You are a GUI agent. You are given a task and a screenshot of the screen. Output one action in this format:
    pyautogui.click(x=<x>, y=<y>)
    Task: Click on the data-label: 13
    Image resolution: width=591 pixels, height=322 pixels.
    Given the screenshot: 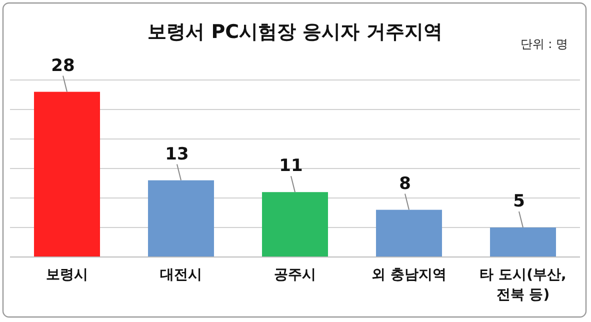 What is the action you would take?
    pyautogui.click(x=177, y=154)
    